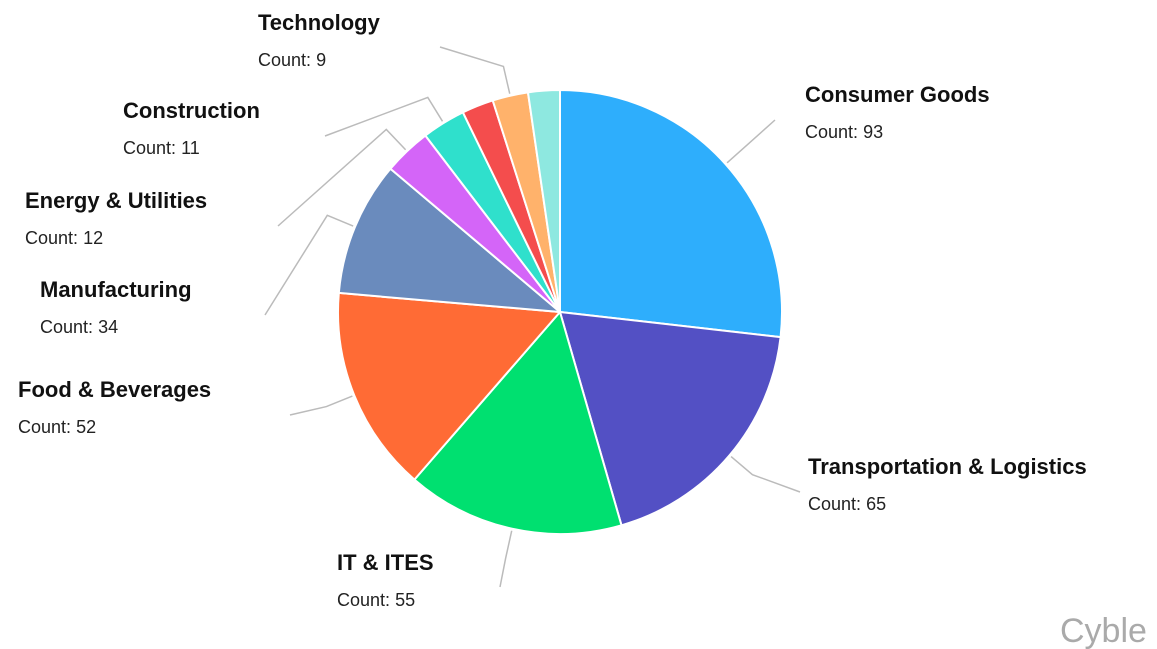 Image resolution: width=1157 pixels, height=649 pixels. I want to click on category-label: Manufacturing, so click(116, 289).